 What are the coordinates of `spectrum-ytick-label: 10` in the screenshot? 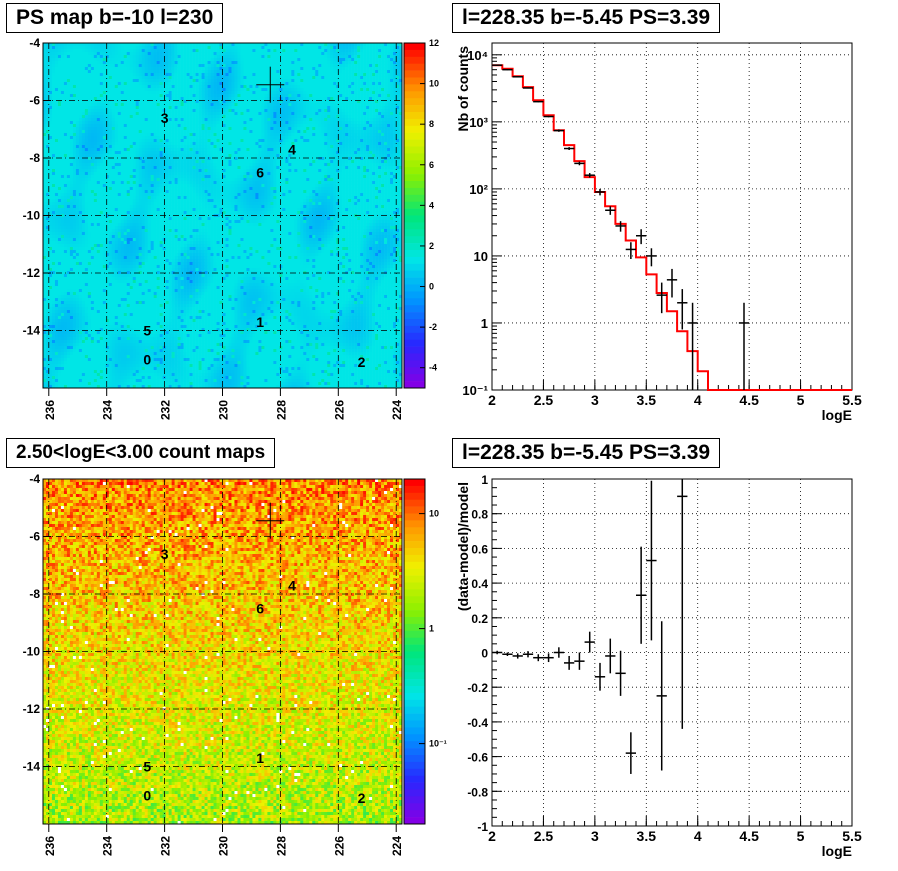 It's located at (481, 256).